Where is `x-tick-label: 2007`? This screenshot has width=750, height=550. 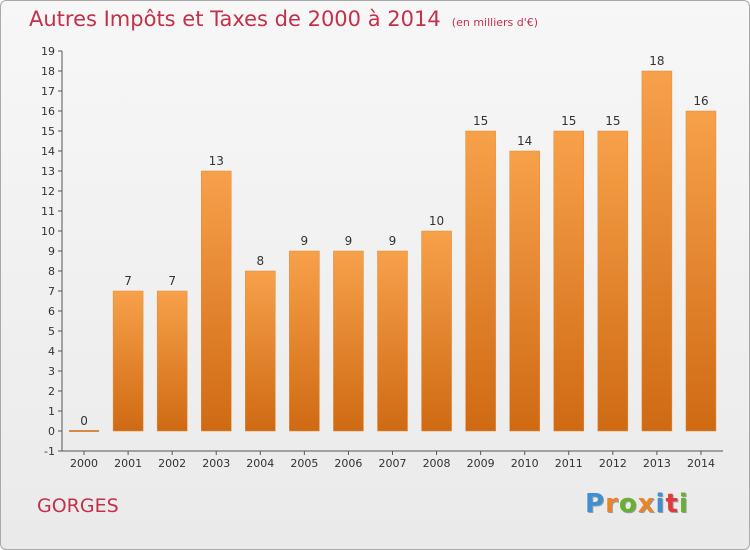 x-tick-label: 2007 is located at coordinates (393, 463).